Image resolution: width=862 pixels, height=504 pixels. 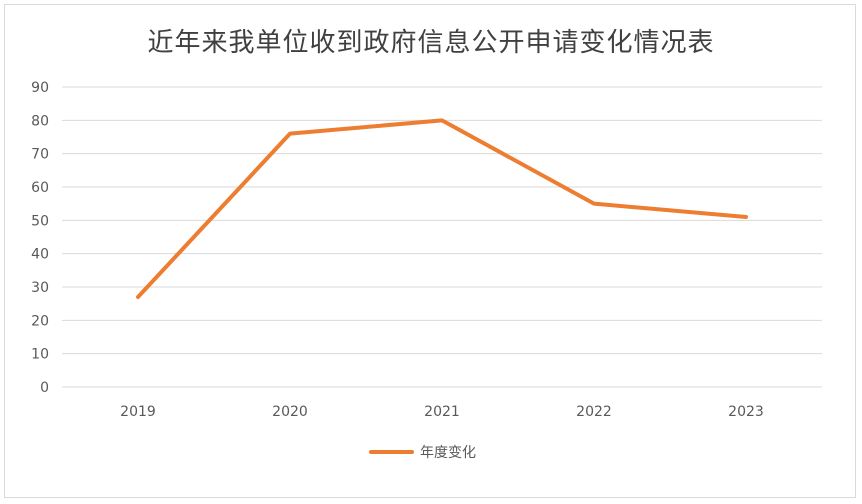 What do you see at coordinates (40, 188) in the screenshot?
I see `y-tick-label: 60` at bounding box center [40, 188].